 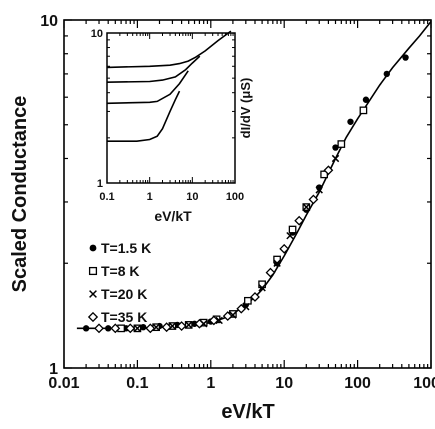 I want to click on inset-y-axis-title: dI/dV (μS), so click(x=245, y=108).